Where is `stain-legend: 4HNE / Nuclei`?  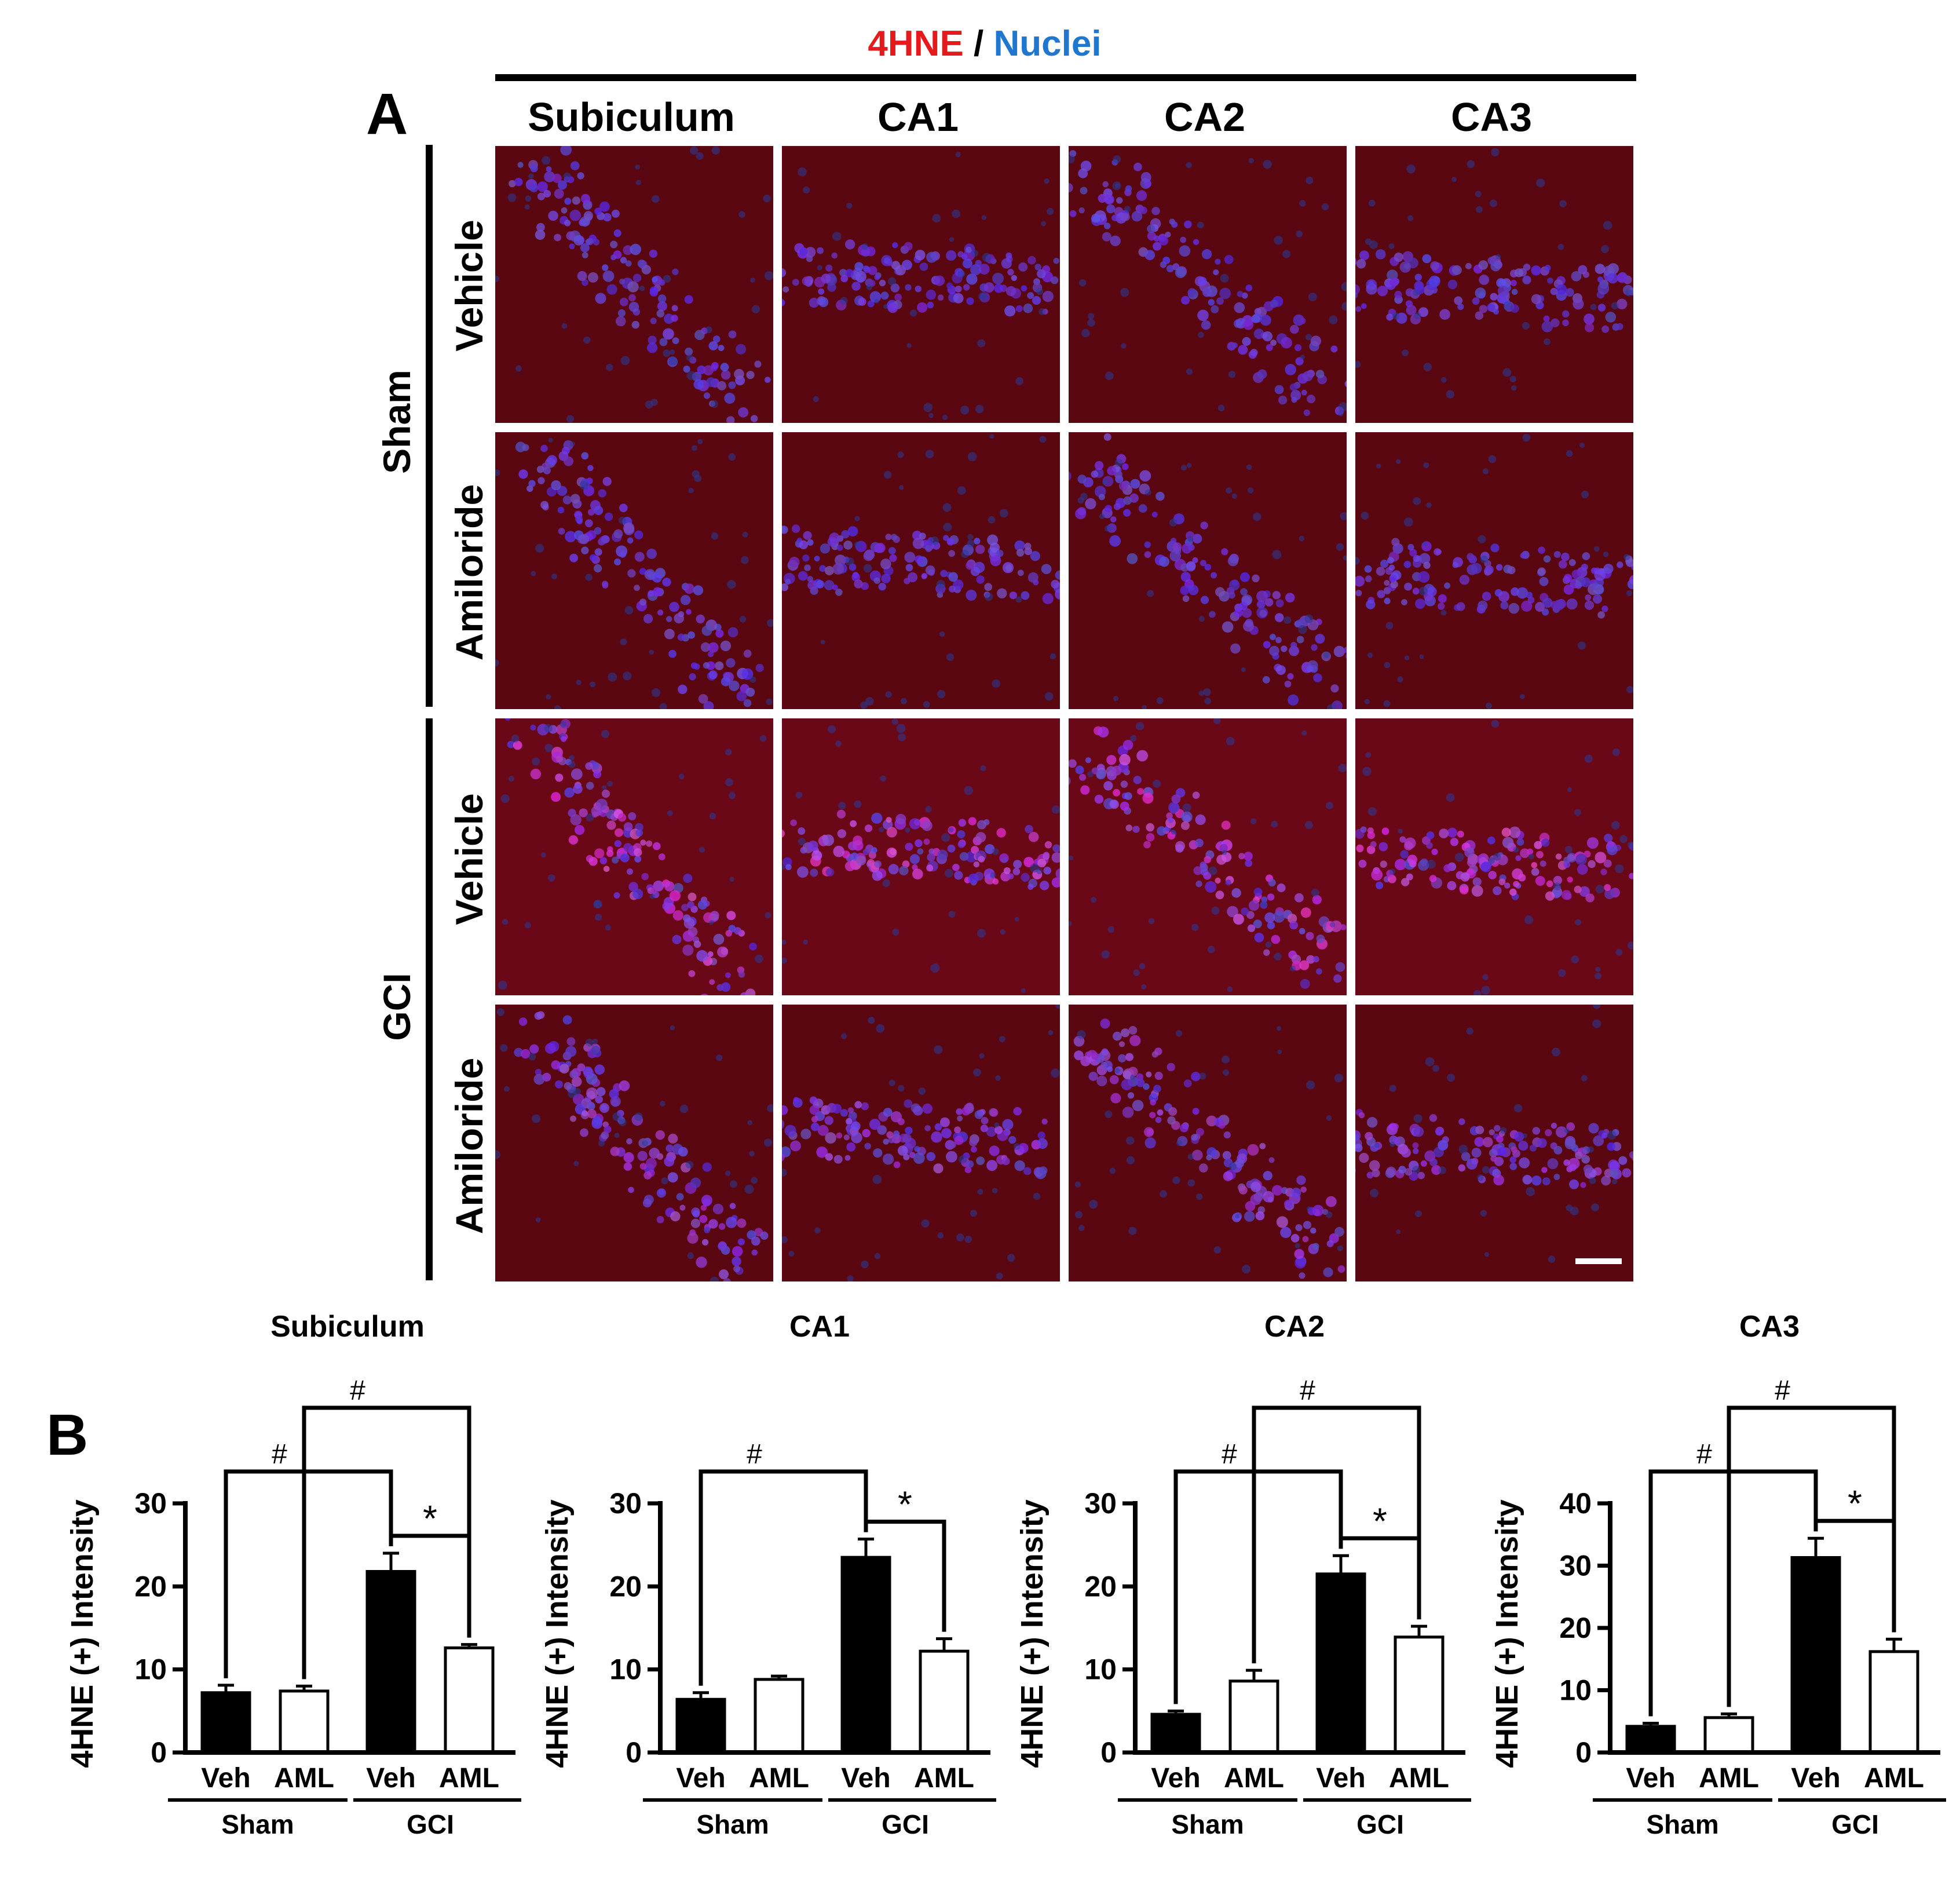
stain-legend: 4HNE / Nuclei is located at coordinates (984, 44).